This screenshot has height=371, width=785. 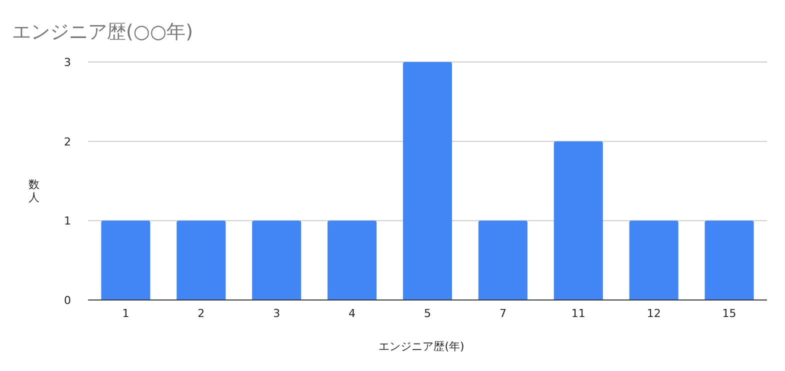 I want to click on y-axis-title: 数人, so click(x=34, y=191).